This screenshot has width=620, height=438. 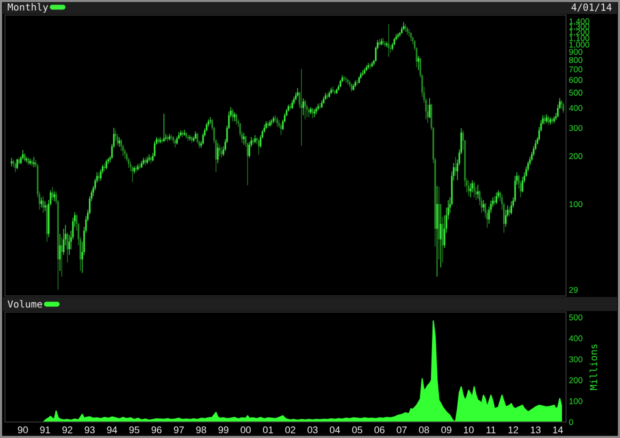 I want to click on x-tick-label: 08, so click(x=424, y=430).